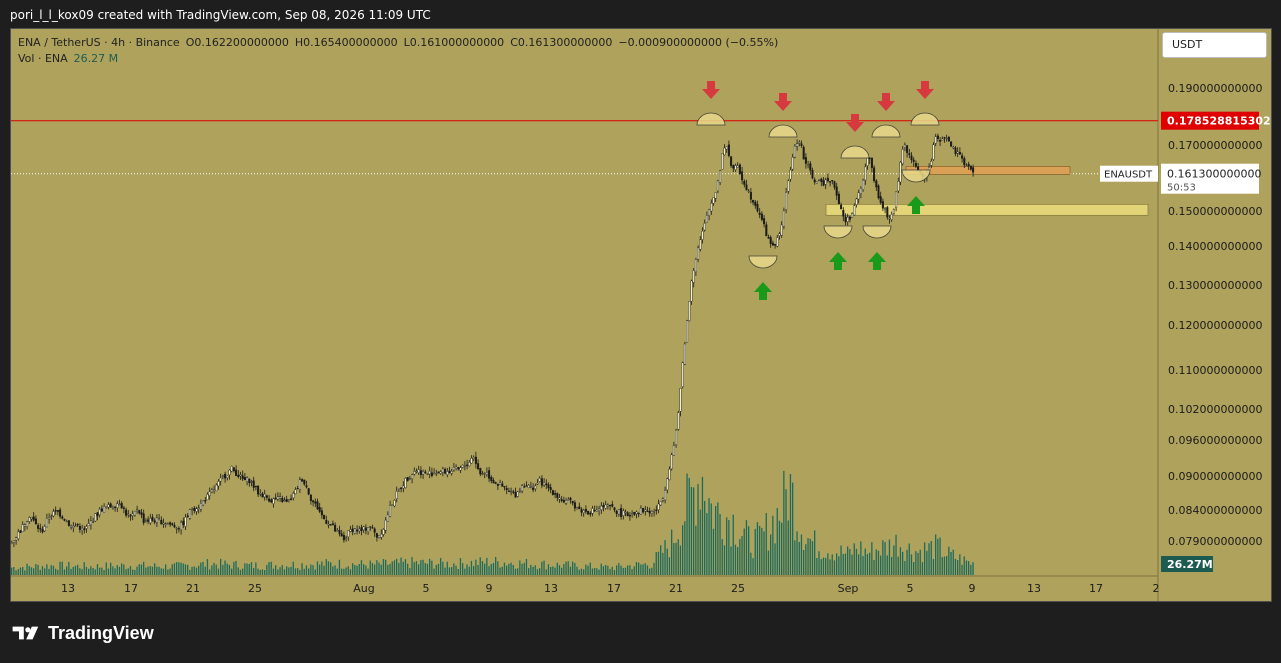 This screenshot has height=663, width=1281. Describe the element at coordinates (698, 42) in the screenshot. I see `legend-change: −0.000900000000 (−0.55%)` at that location.